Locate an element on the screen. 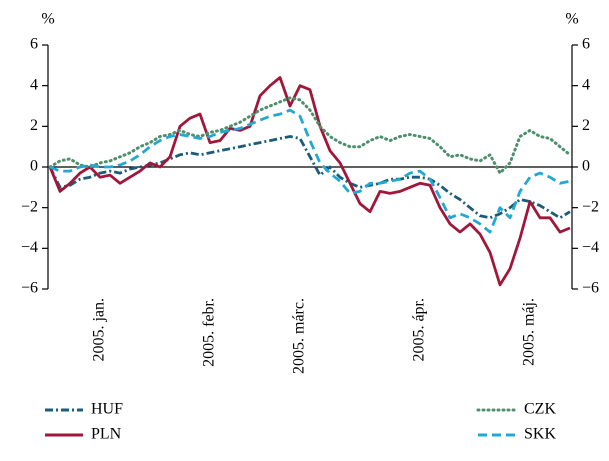 The width and height of the screenshot is (609, 461). legend-label: SKK is located at coordinates (540, 434).